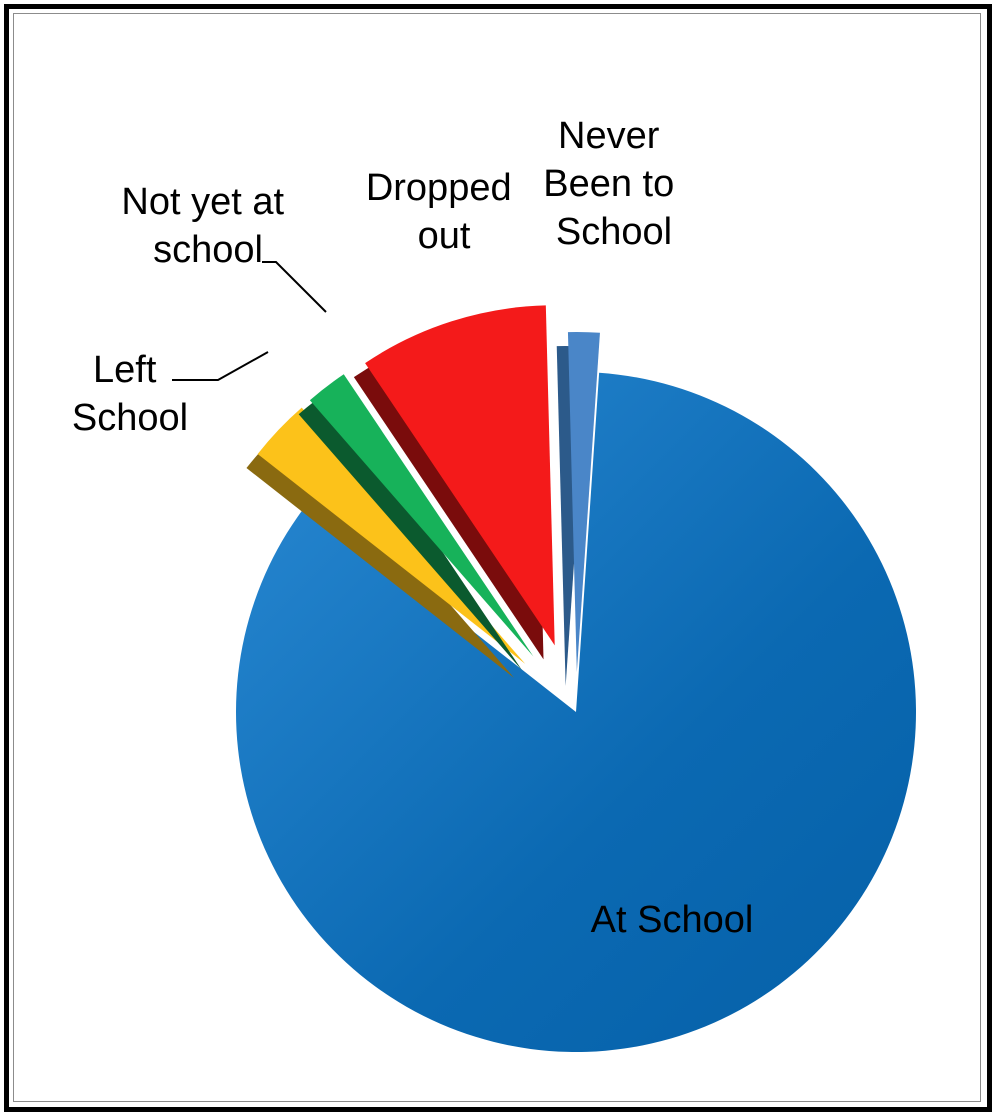 Image resolution: width=992 pixels, height=1112 pixels. What do you see at coordinates (614, 184) in the screenshot?
I see `label-never-been-to-school: Never Been to School` at bounding box center [614, 184].